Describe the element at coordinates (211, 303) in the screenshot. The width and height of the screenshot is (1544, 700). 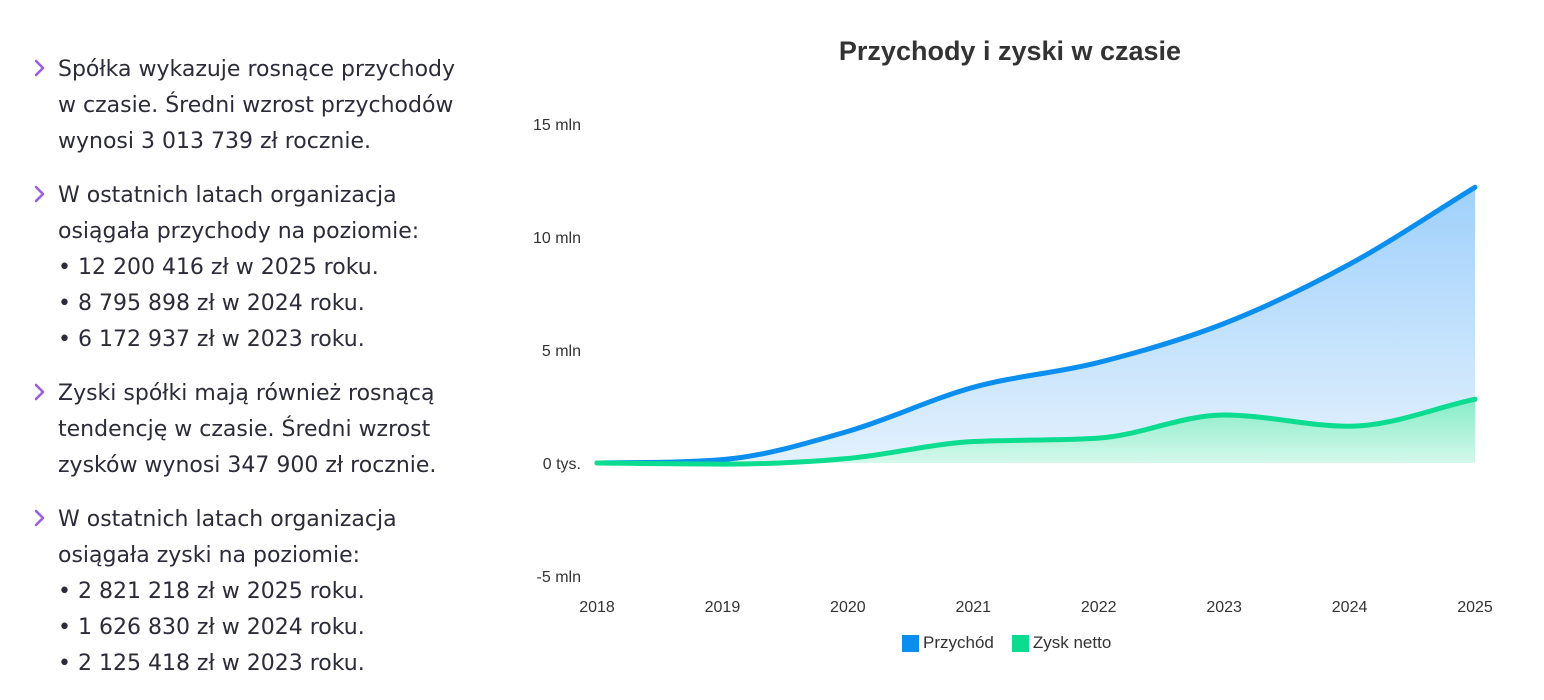
I see `summary-list-item: • 8 795 898 zł w 2024 roku.` at that location.